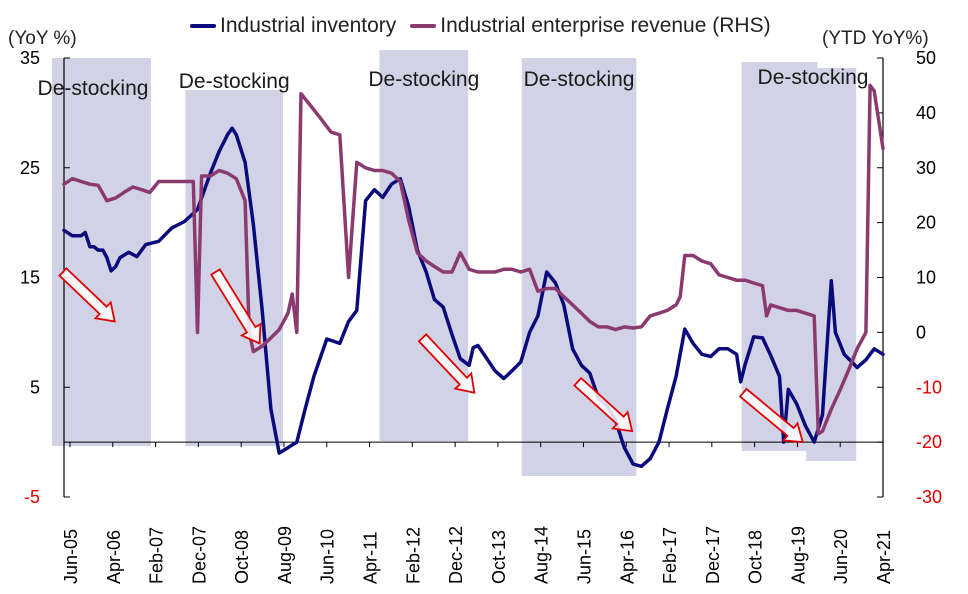 The width and height of the screenshot is (968, 594). Describe the element at coordinates (929, 497) in the screenshot. I see `right-axis-tick-label: -30` at that location.